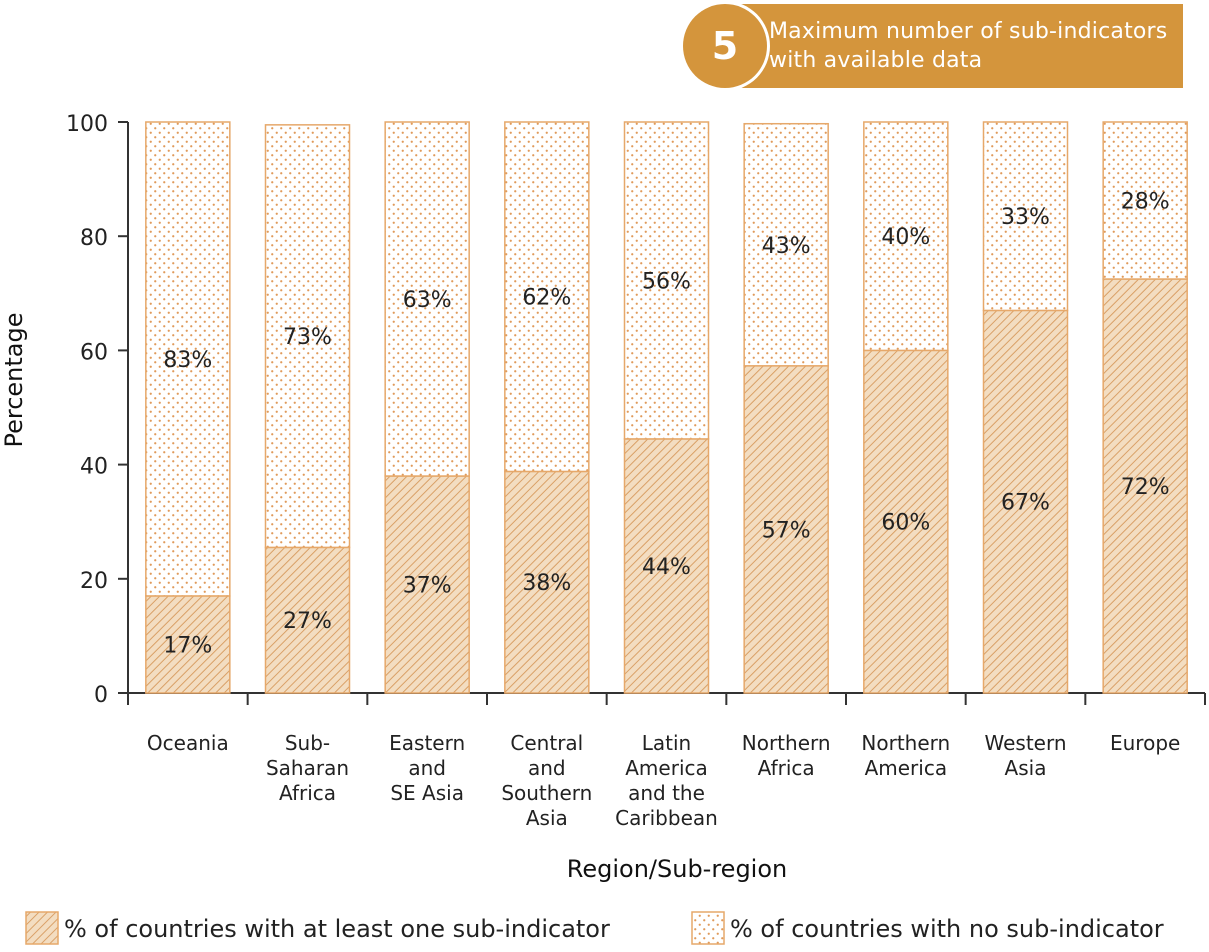  Describe the element at coordinates (546, 743) in the screenshot. I see `x-tick-label: Central` at that location.